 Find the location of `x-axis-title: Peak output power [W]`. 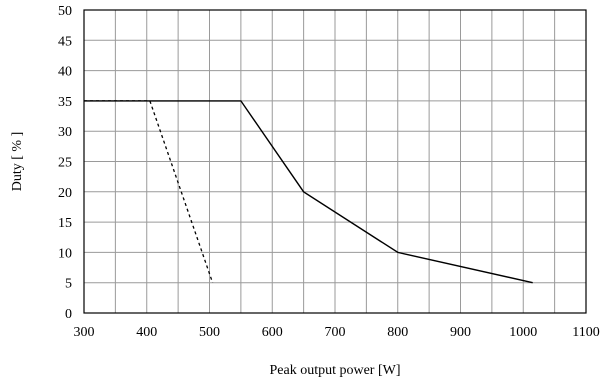

x-axis-title: Peak output power [W] is located at coordinates (334, 370).